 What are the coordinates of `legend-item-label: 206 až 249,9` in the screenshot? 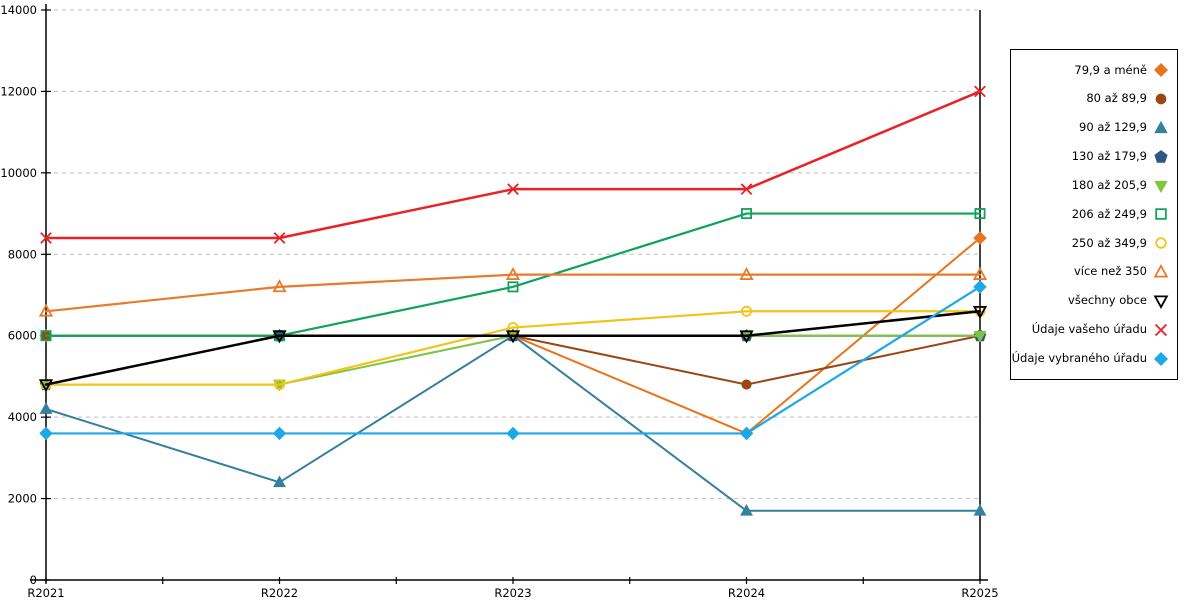 It's located at (1109, 213).